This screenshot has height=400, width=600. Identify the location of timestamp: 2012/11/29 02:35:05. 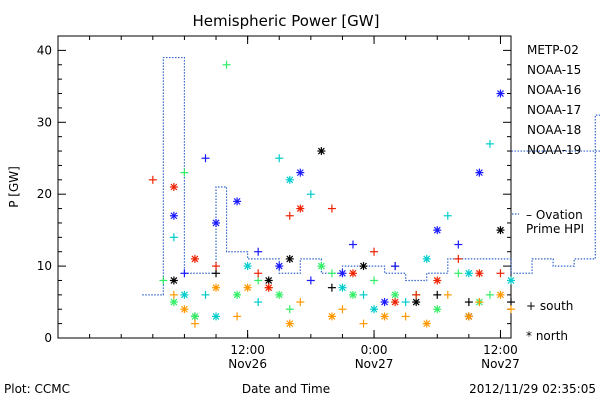
(532, 389).